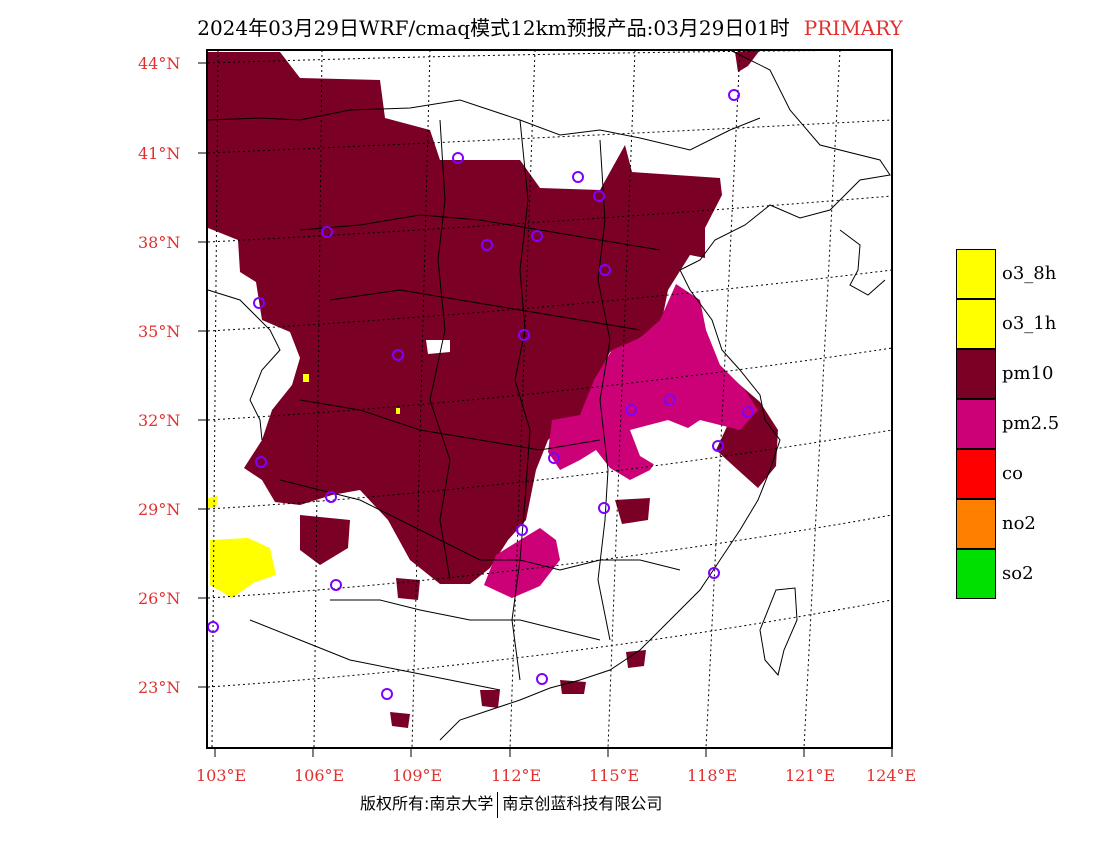 The image size is (1100, 850). Describe the element at coordinates (516, 775) in the screenshot. I see `lon-label-112: 112°E` at that location.